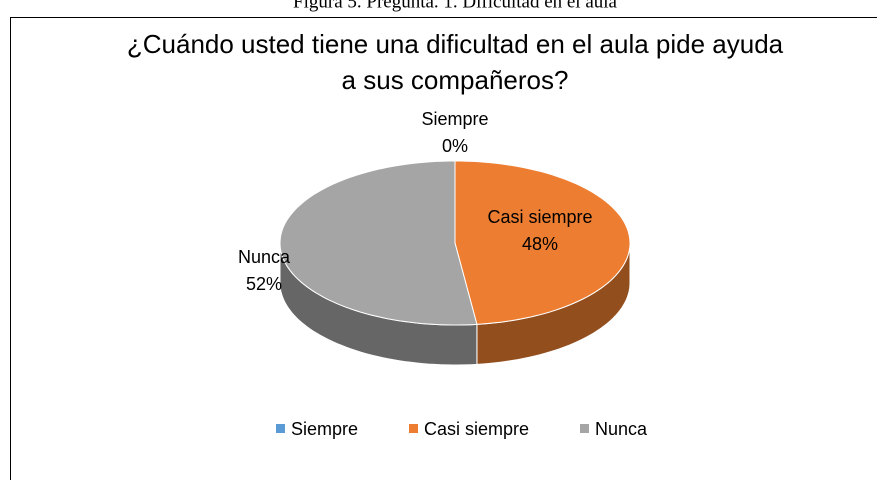 The width and height of the screenshot is (877, 480). I want to click on data-label-value: 48%, so click(540, 244).